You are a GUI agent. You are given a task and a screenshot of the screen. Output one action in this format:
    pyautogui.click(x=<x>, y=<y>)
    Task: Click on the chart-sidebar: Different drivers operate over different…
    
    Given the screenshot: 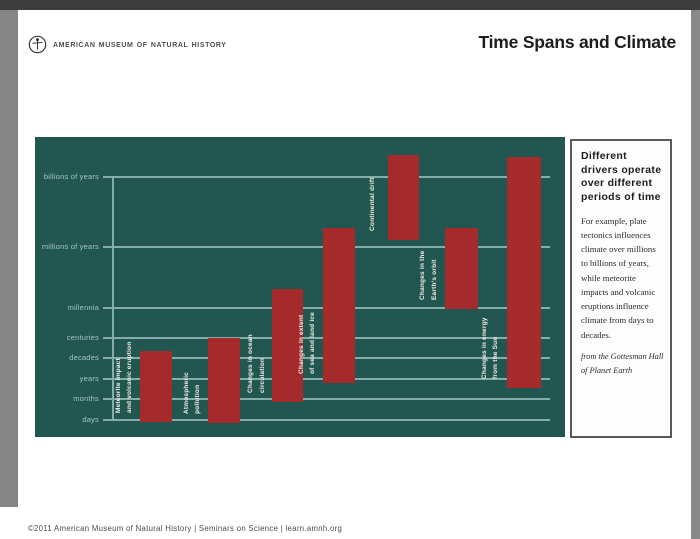 What is the action you would take?
    pyautogui.click(x=621, y=288)
    